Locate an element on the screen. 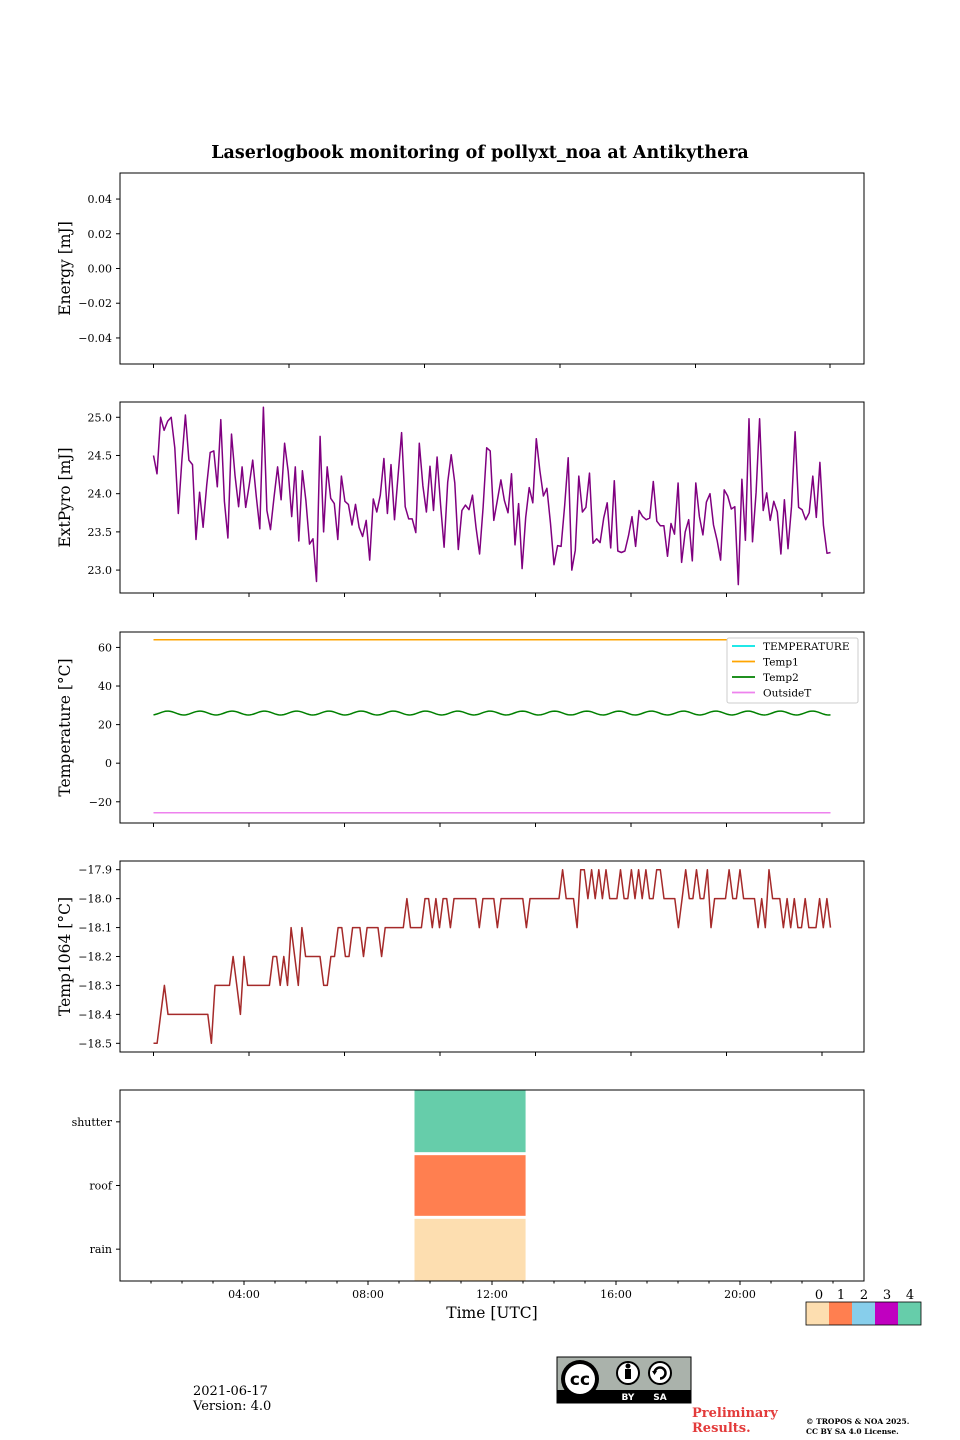 The width and height of the screenshot is (960, 1440). y-tick-label: 24.5 is located at coordinates (100, 455).